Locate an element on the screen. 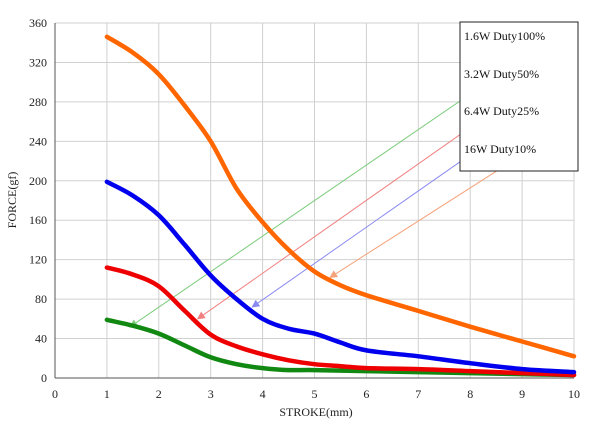 The width and height of the screenshot is (600, 441). y-tick-label: 80 is located at coordinates (41, 299).